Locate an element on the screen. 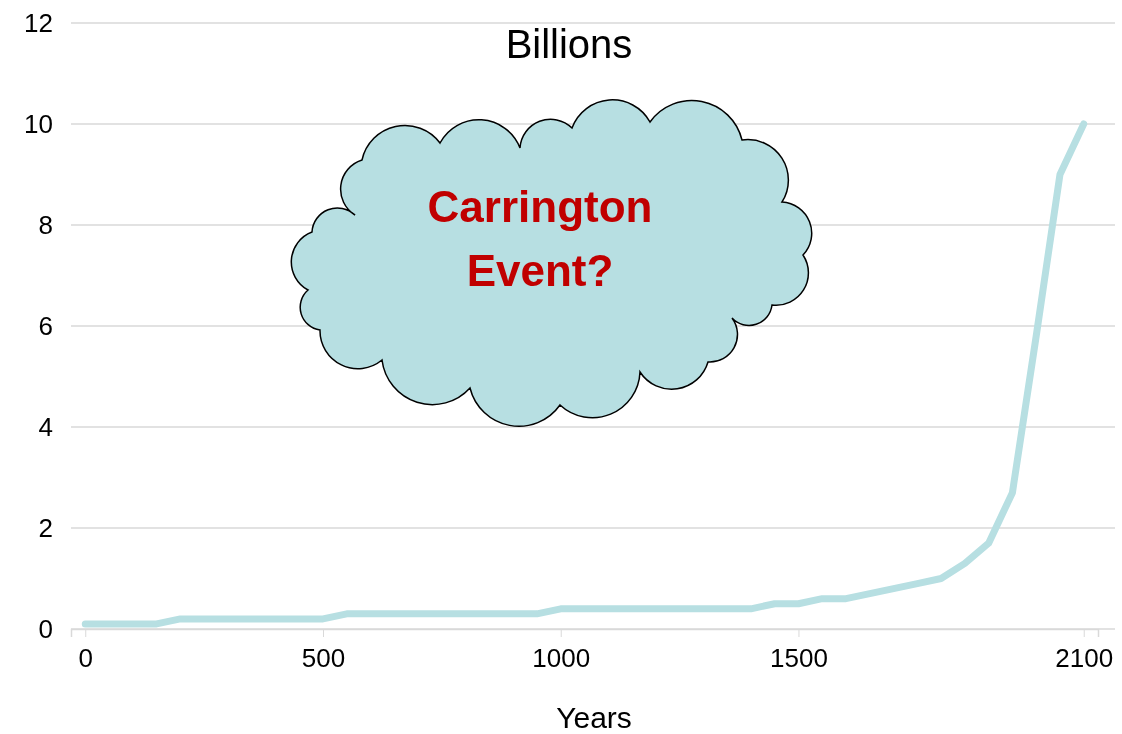 This screenshot has height=734, width=1122. x-tick-label: 1500 is located at coordinates (799, 658).